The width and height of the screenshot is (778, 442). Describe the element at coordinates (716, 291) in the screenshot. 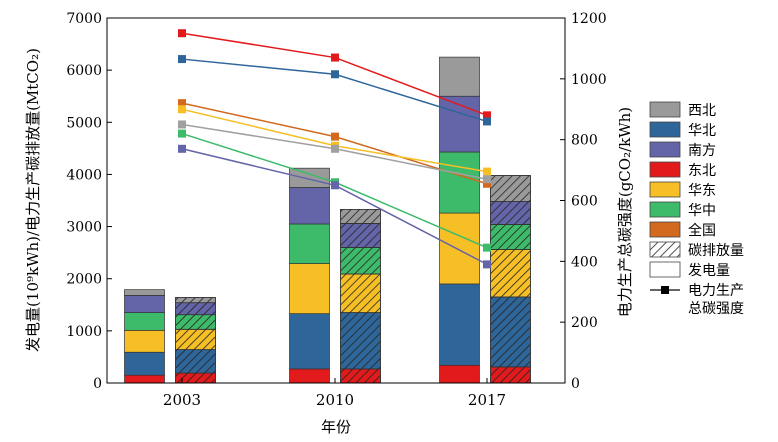

I see `legend-label-9: 电力生产` at that location.